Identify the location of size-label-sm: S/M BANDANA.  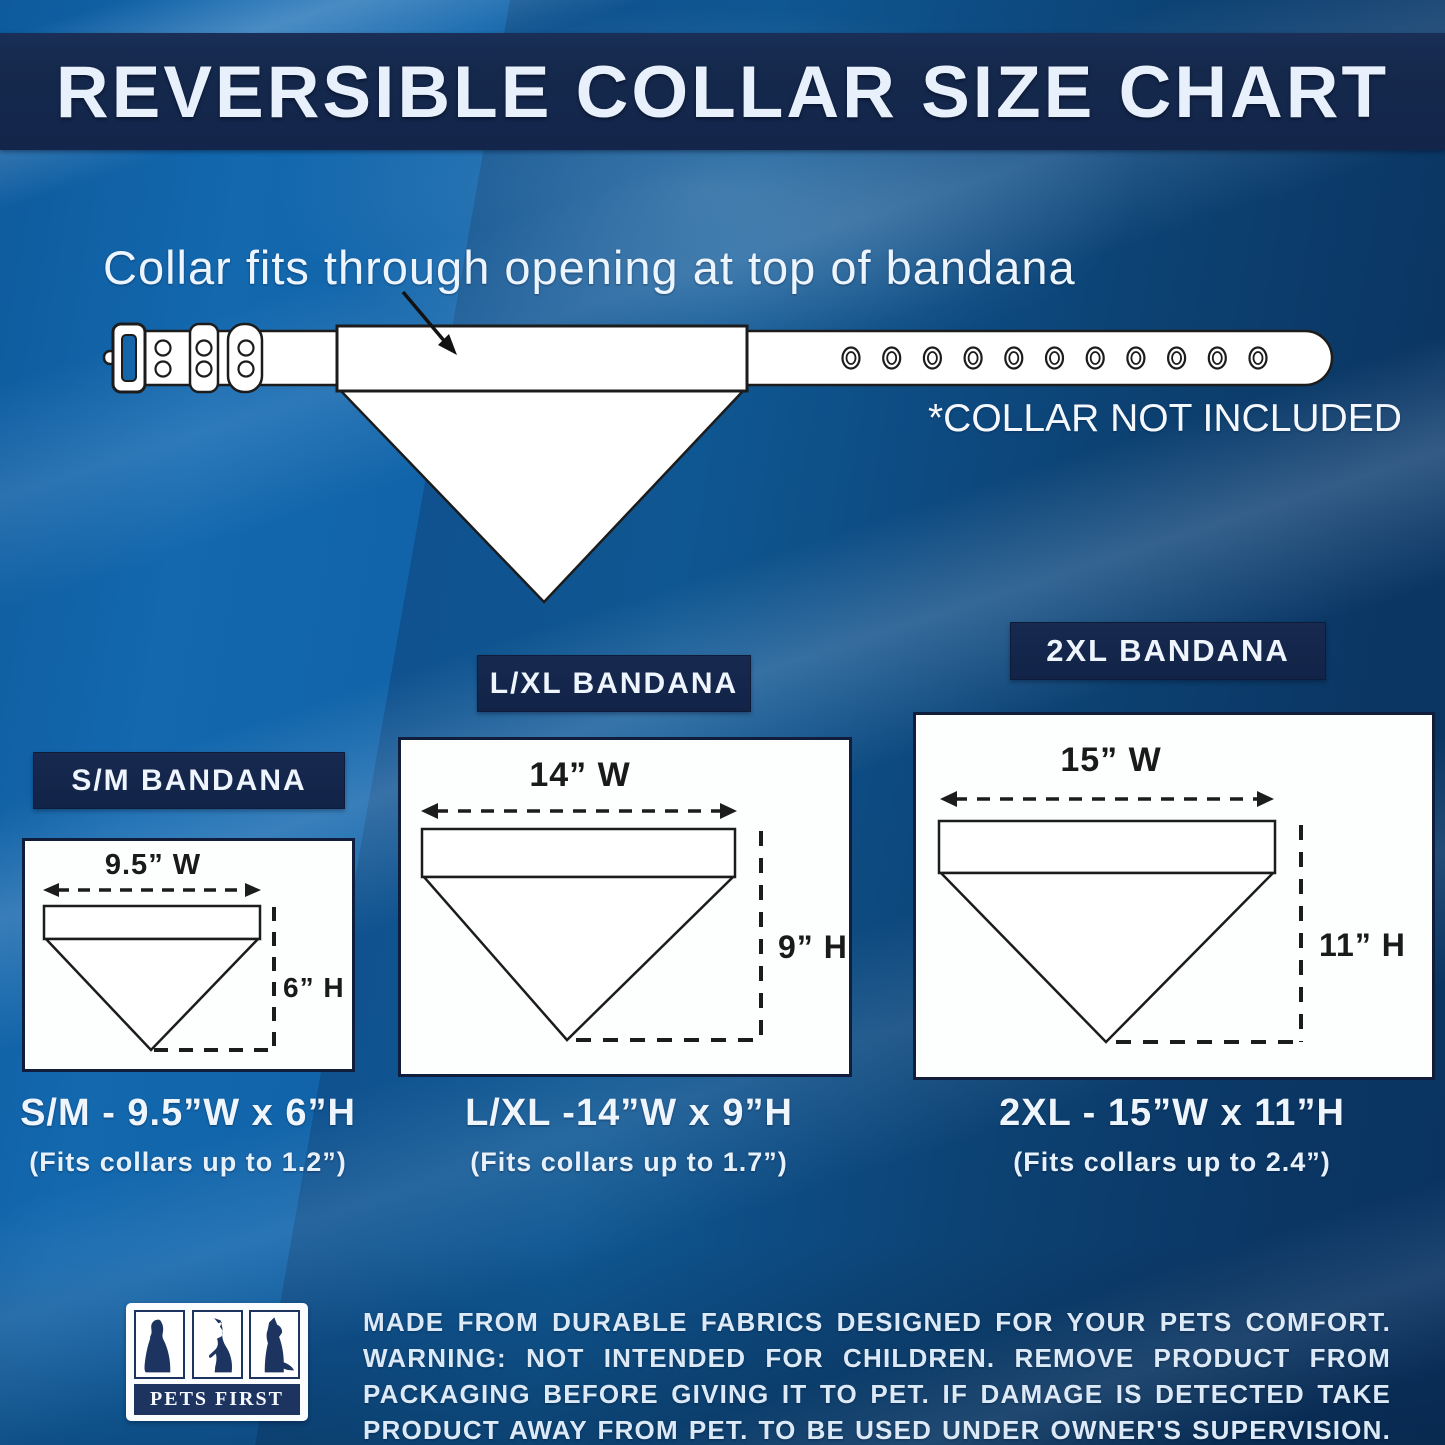
(189, 780).